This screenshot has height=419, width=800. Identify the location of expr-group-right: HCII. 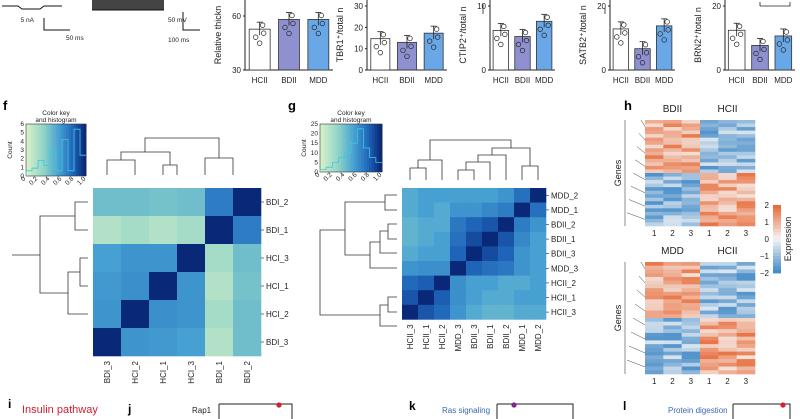
(728, 251).